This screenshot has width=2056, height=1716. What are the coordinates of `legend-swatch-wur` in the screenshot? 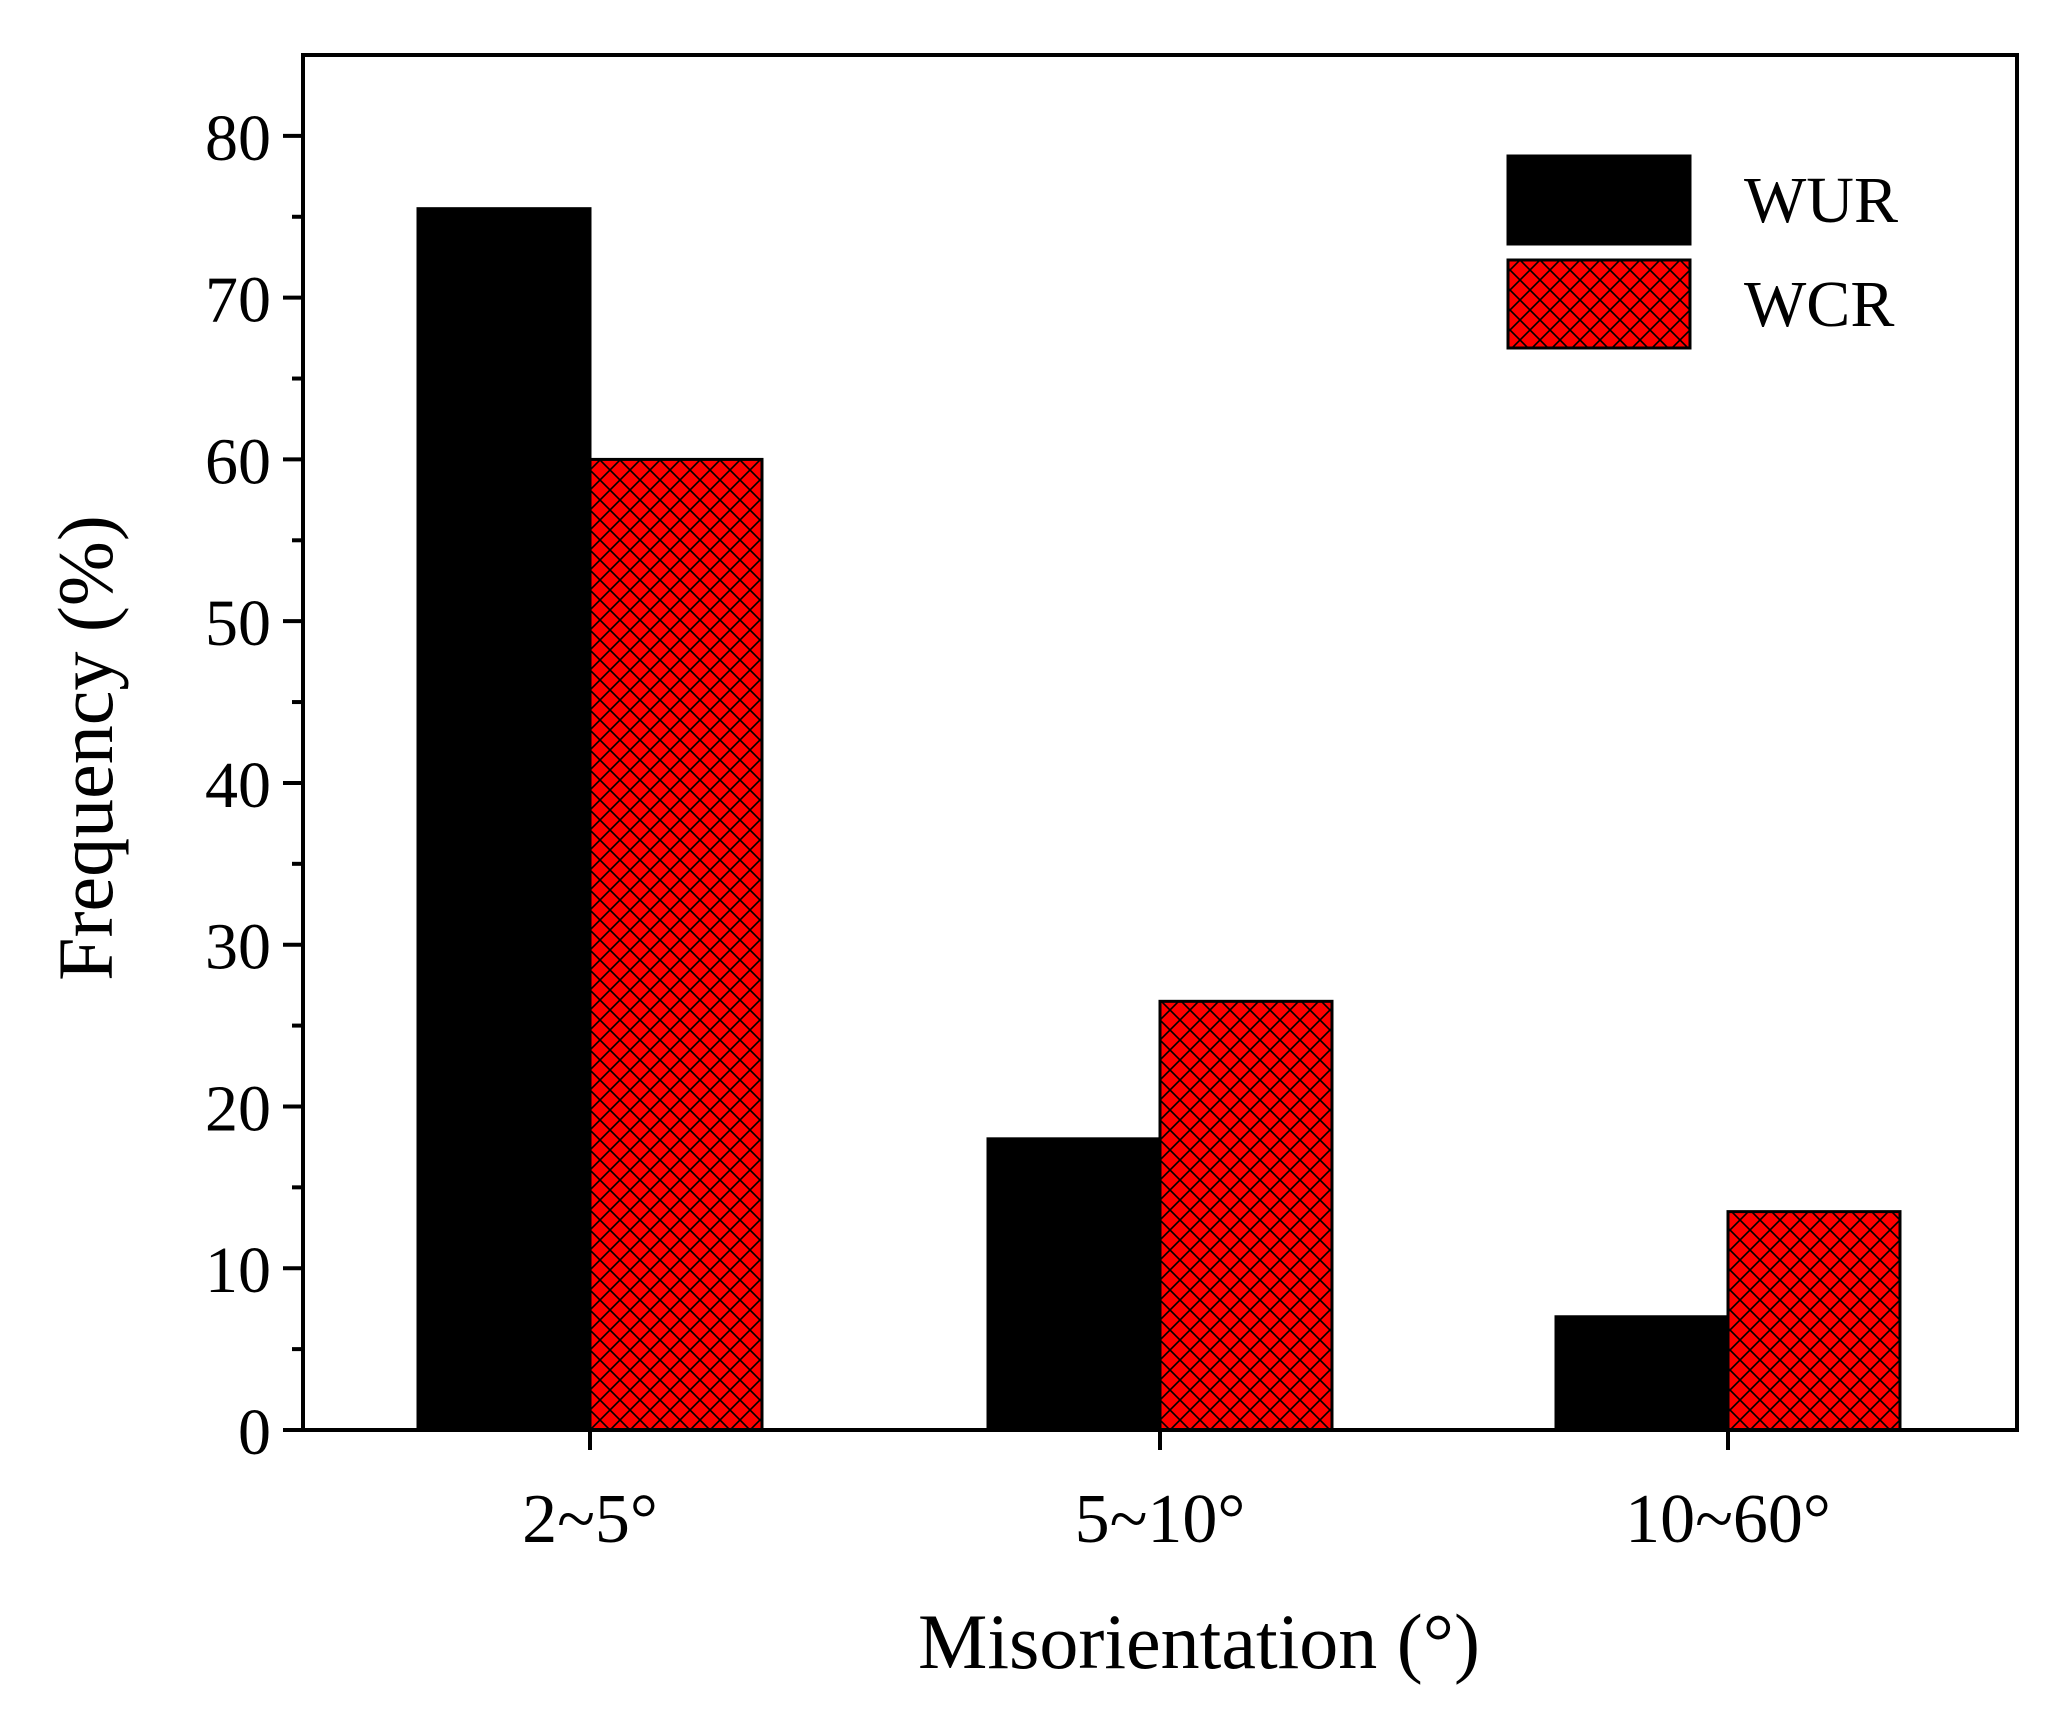 It's located at (1599, 200).